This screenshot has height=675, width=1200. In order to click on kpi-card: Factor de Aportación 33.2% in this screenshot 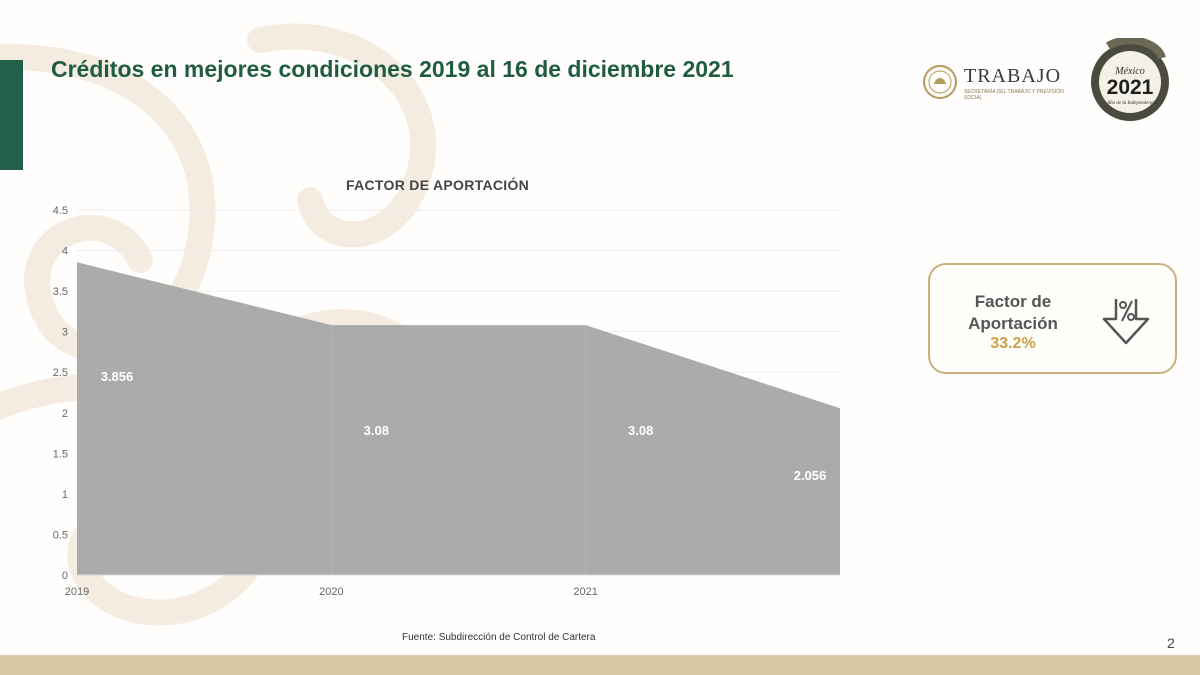, I will do `click(1052, 318)`.